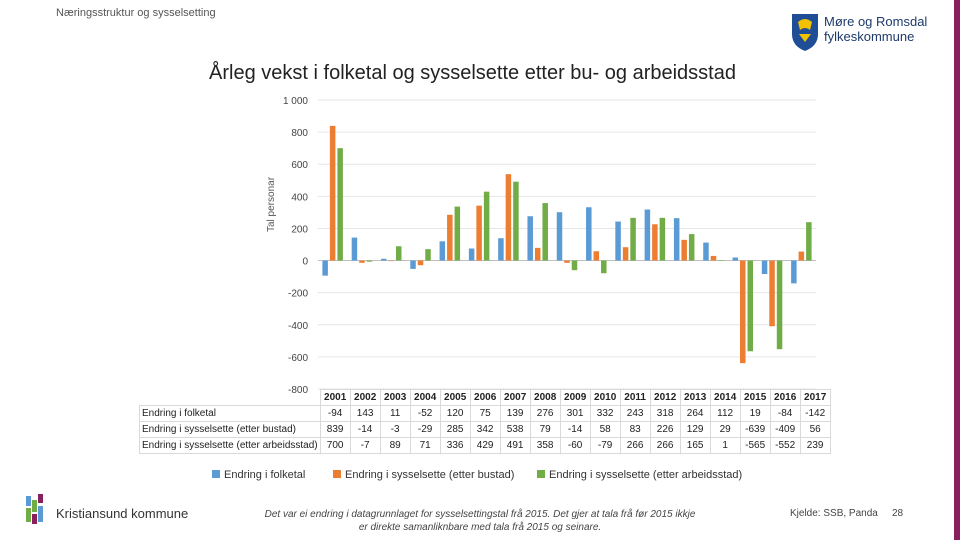 The height and width of the screenshot is (540, 960). Describe the element at coordinates (299, 165) in the screenshot. I see `y-tick-label: 600` at that location.